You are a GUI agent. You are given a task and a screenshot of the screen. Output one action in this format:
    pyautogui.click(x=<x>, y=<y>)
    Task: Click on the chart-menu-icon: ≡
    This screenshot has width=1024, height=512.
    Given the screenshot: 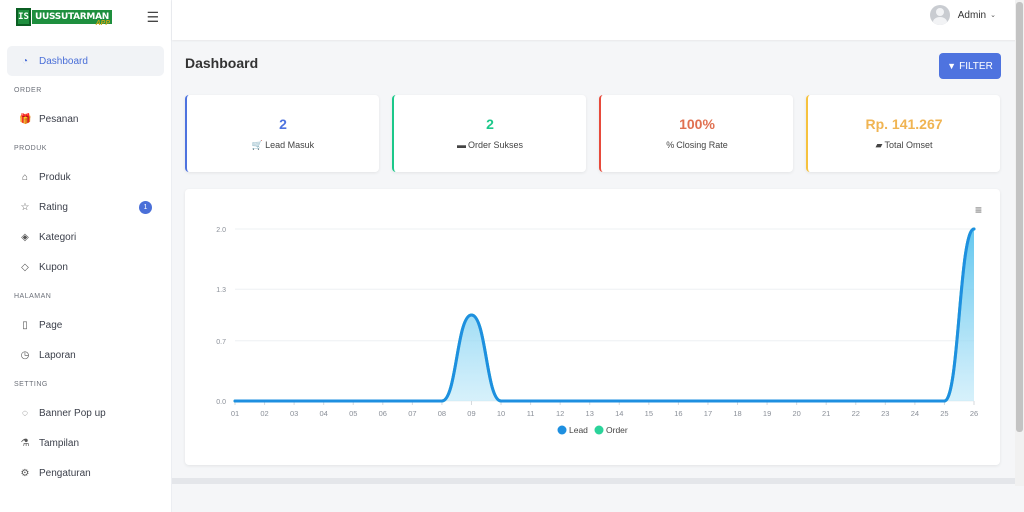 What is the action you would take?
    pyautogui.click(x=978, y=210)
    